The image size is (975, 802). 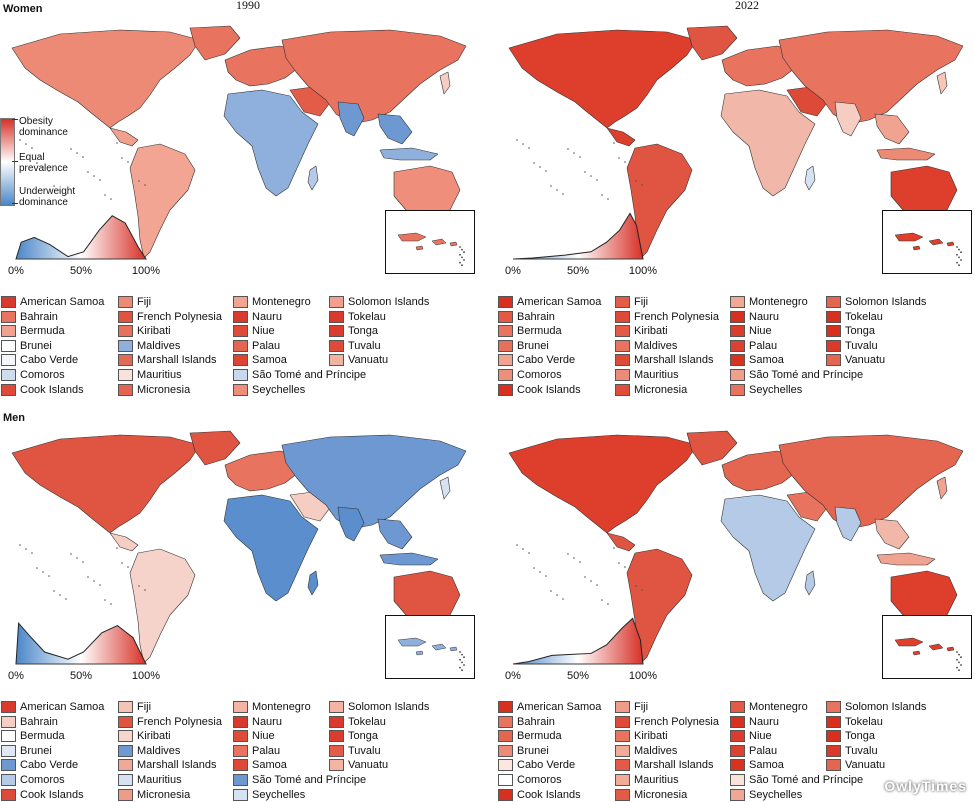 What do you see at coordinates (759, 66) in the screenshot?
I see `region-europe` at bounding box center [759, 66].